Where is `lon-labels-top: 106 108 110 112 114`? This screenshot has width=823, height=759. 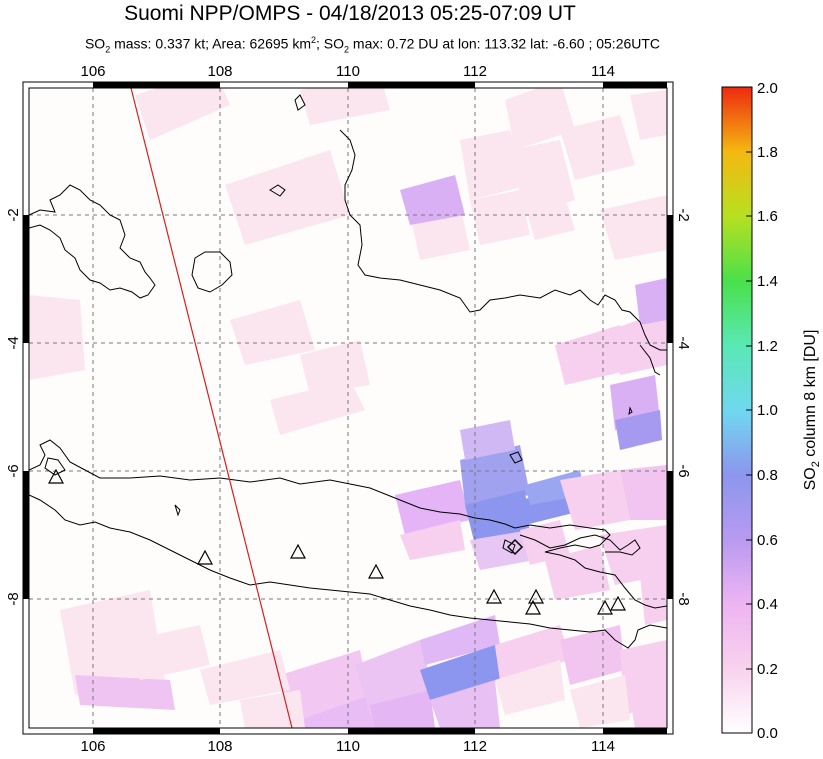
lon-labels-top: 106 108 110 112 114 is located at coordinates (347, 71).